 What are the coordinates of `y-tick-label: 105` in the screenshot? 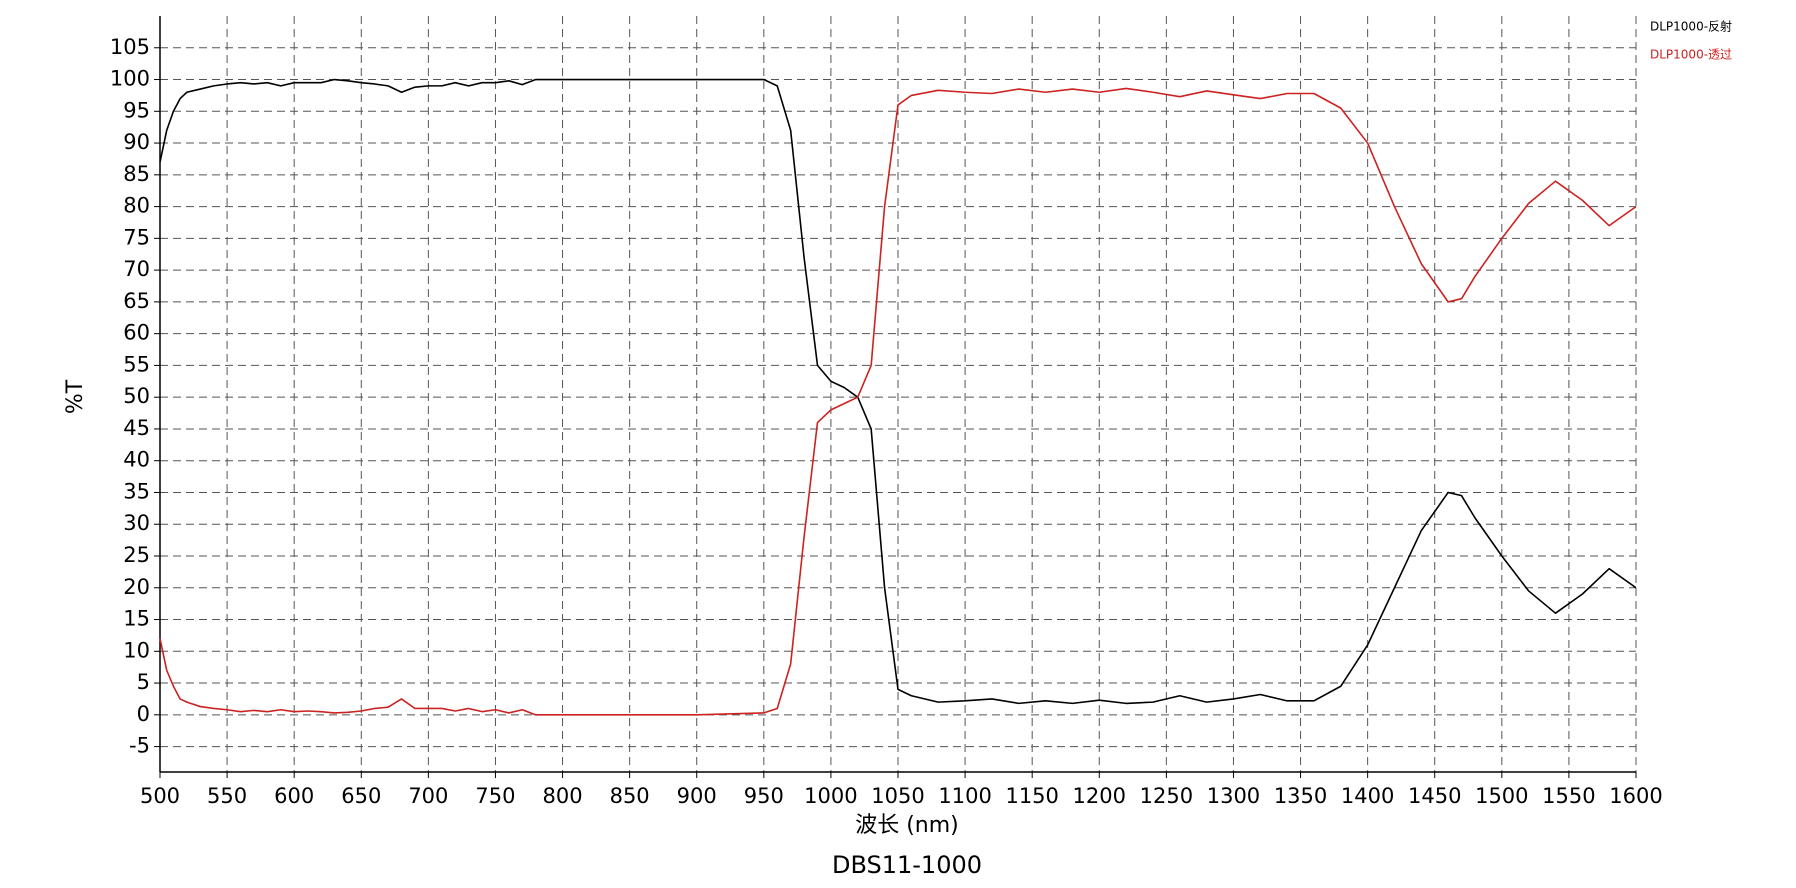 It's located at (130, 47).